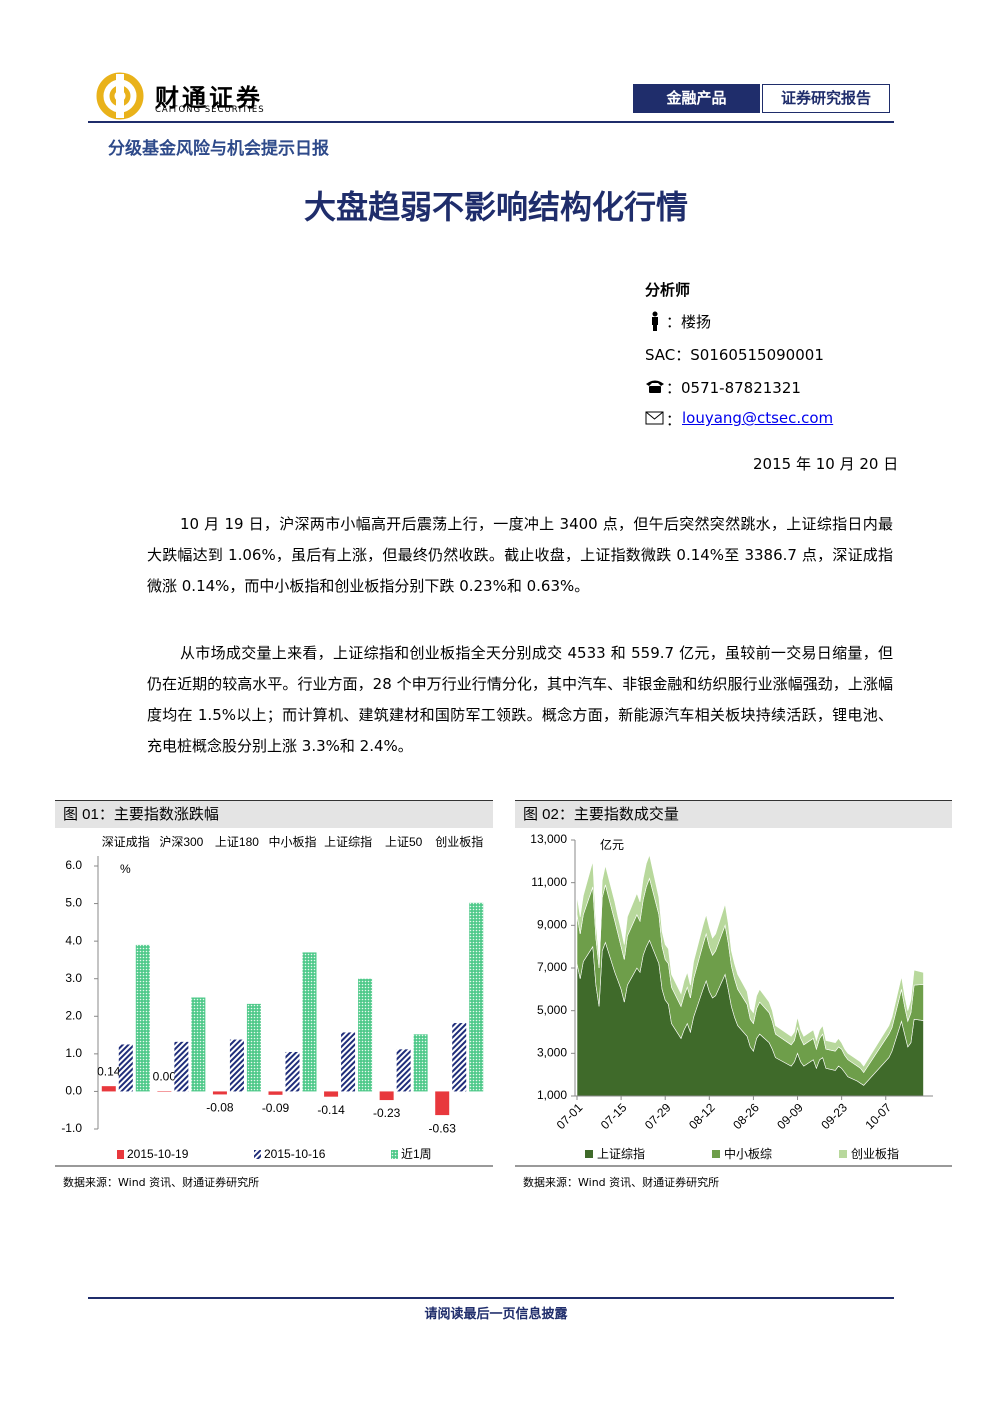  Describe the element at coordinates (73, 865) in the screenshot. I see `y-tick-label: 6.0` at that location.